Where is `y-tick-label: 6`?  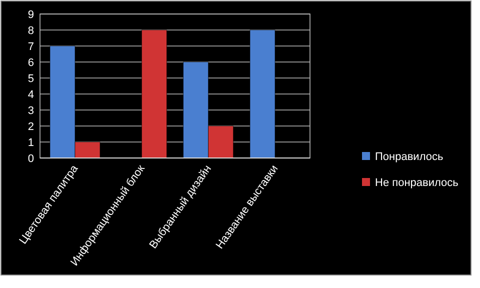 y-tick-label: 6 is located at coordinates (31, 62).